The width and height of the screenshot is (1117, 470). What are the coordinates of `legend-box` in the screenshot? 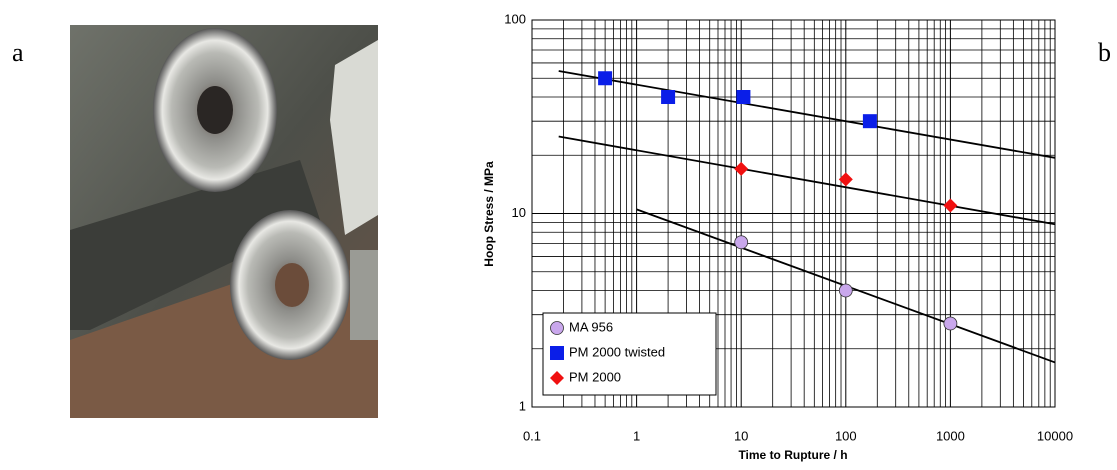 It's located at (629, 354).